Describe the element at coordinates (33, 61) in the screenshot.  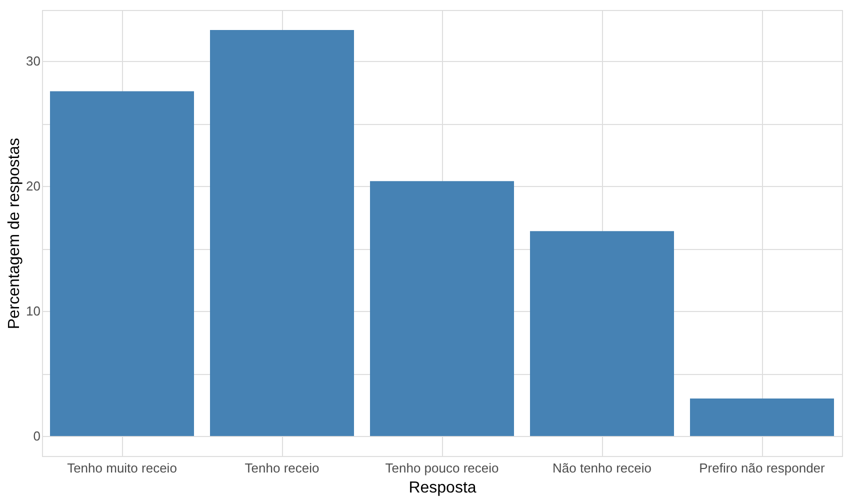
I see `y-tick-label: 30` at that location.